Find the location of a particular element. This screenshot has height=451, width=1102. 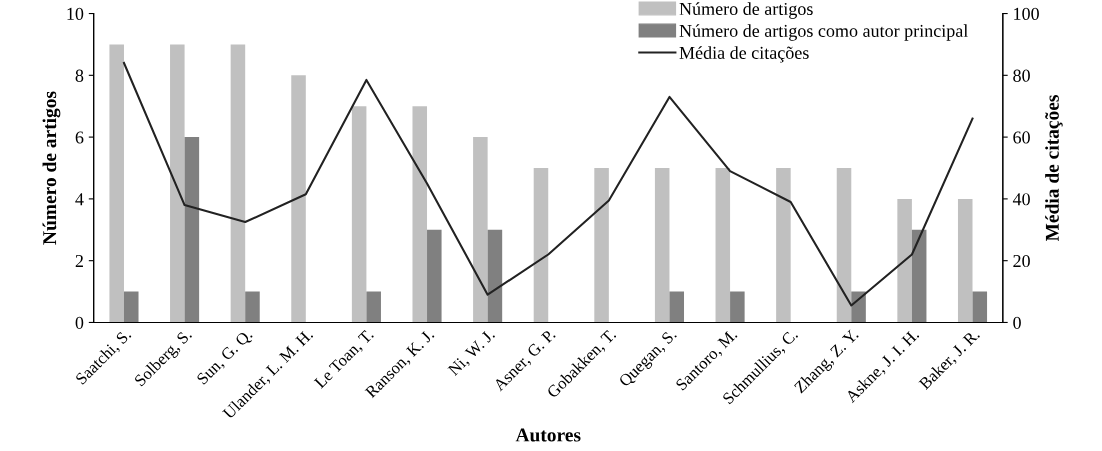

y2-tick-label: 80 is located at coordinates (1021, 75).